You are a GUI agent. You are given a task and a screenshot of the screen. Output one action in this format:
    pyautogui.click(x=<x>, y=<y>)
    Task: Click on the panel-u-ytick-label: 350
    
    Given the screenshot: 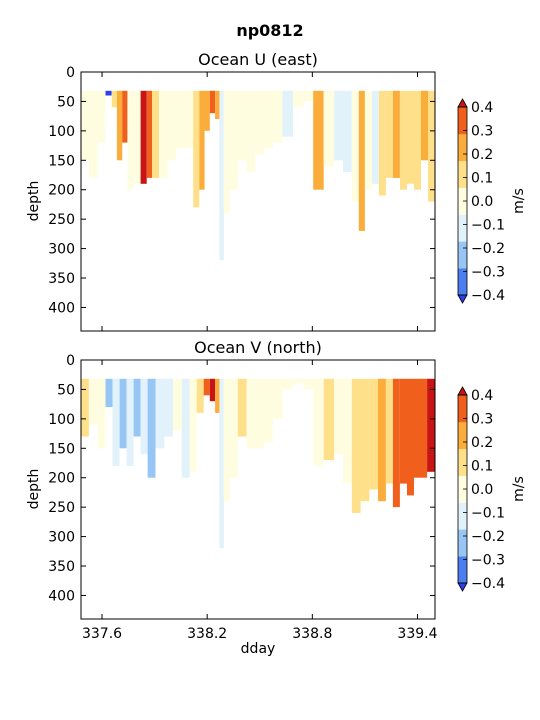 What is the action you would take?
    pyautogui.click(x=61, y=279)
    